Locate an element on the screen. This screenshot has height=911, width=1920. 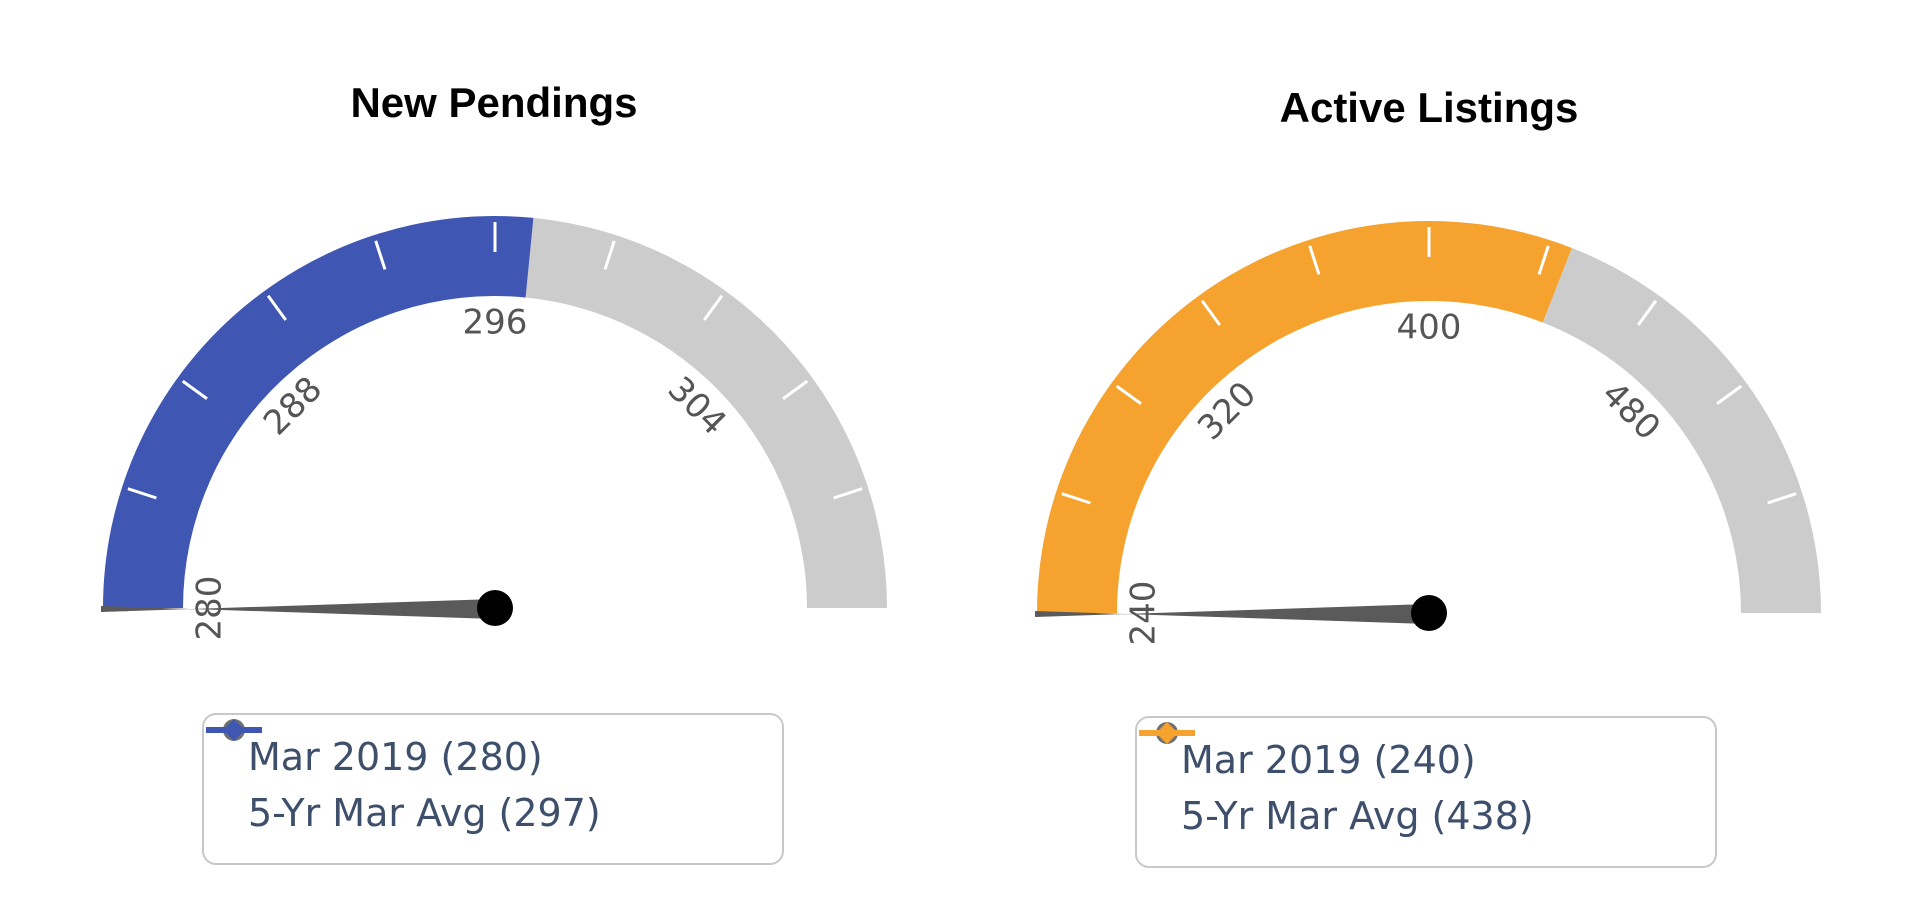
gauge-tick-label: 400 is located at coordinates (1429, 328).